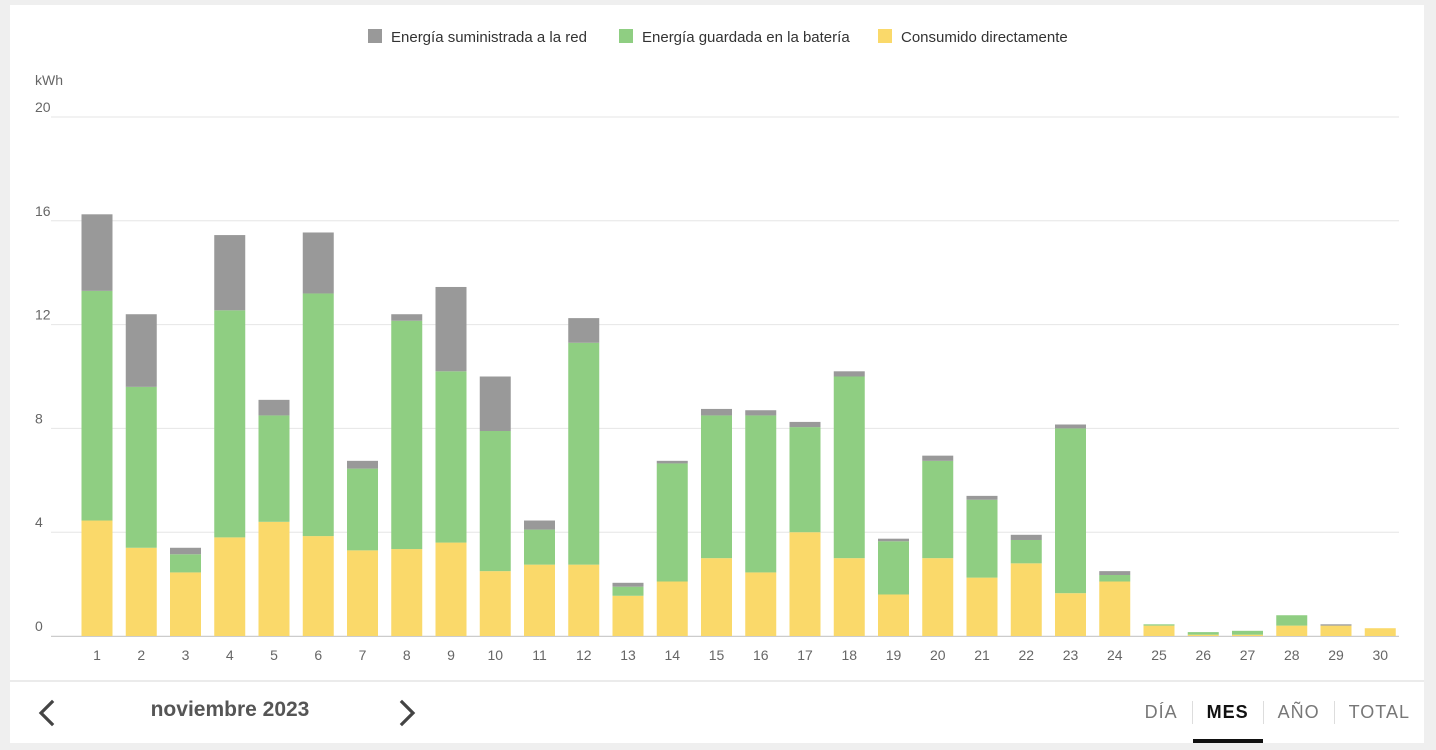 Image resolution: width=1436 pixels, height=750 pixels. I want to click on x-tick-label: 16, so click(761, 655).